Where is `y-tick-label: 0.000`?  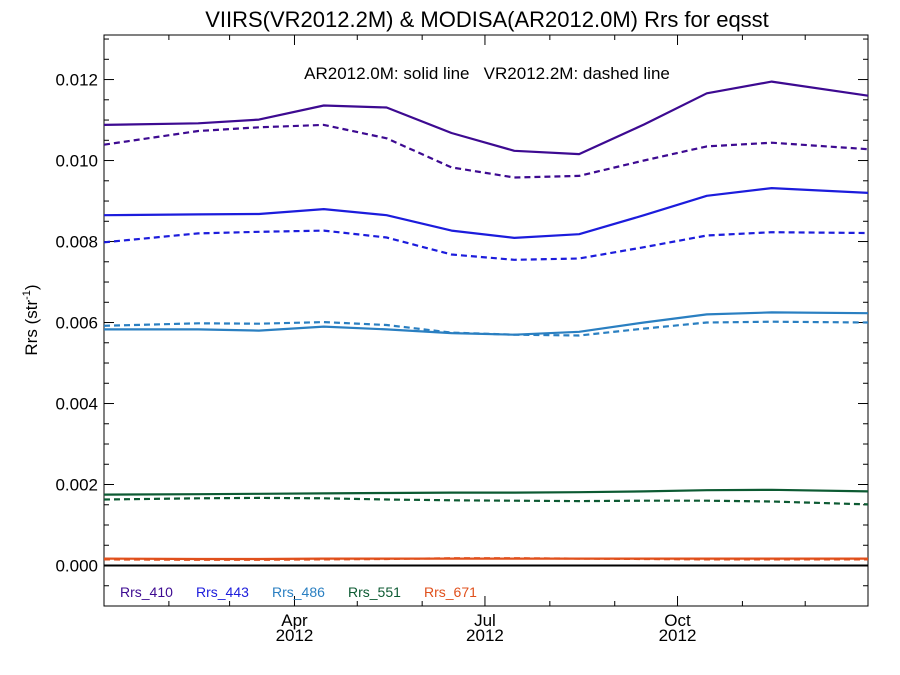
y-tick-label: 0.000 is located at coordinates (76, 566).